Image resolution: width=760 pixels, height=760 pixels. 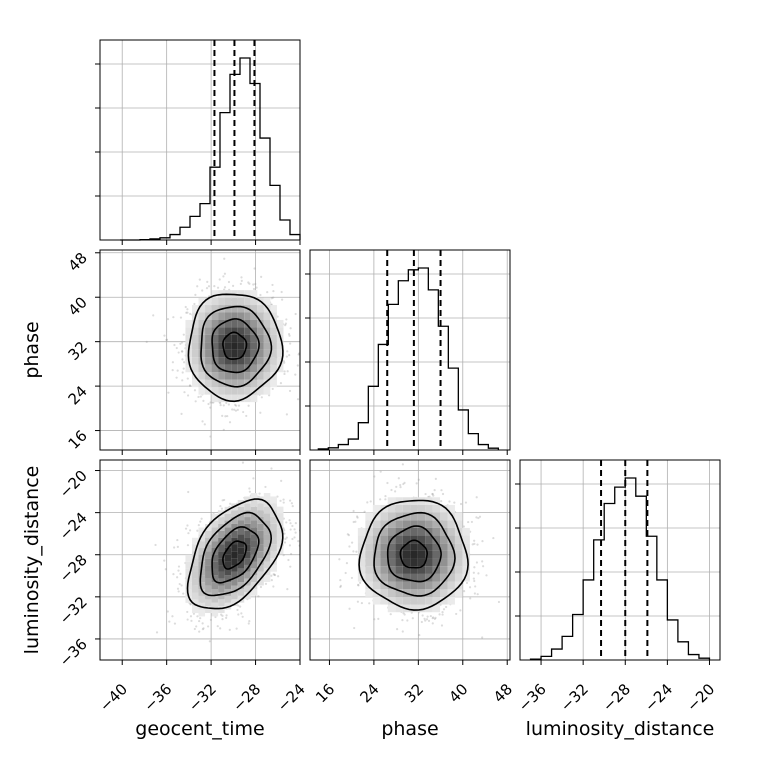 What do you see at coordinates (620, 560) in the screenshot?
I see `panel-background` at bounding box center [620, 560].